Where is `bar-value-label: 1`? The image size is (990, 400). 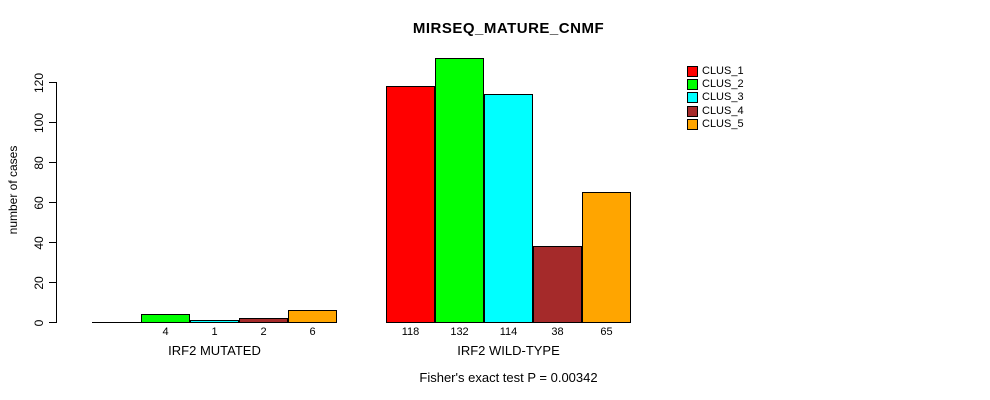 bar-value-label: 1 is located at coordinates (214, 332).